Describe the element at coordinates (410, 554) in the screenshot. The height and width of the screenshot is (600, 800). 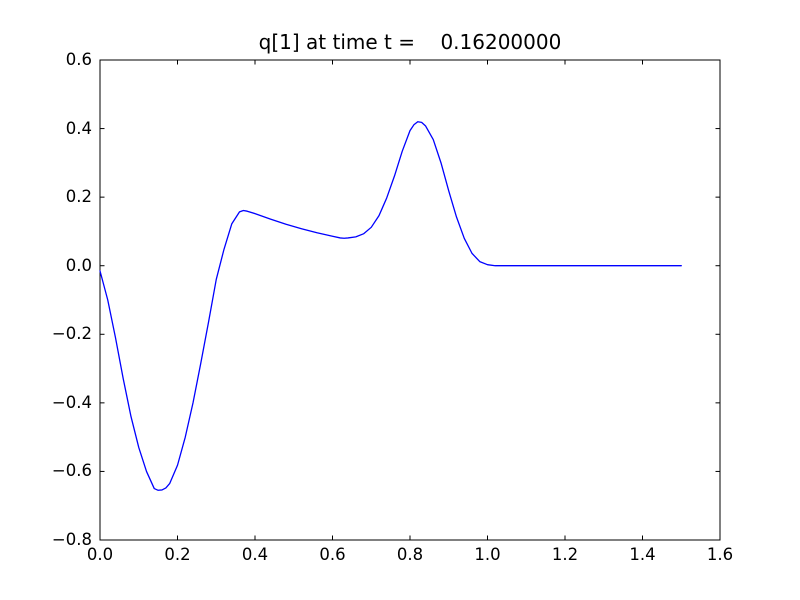
I see `x-tick-label: 0.8` at that location.